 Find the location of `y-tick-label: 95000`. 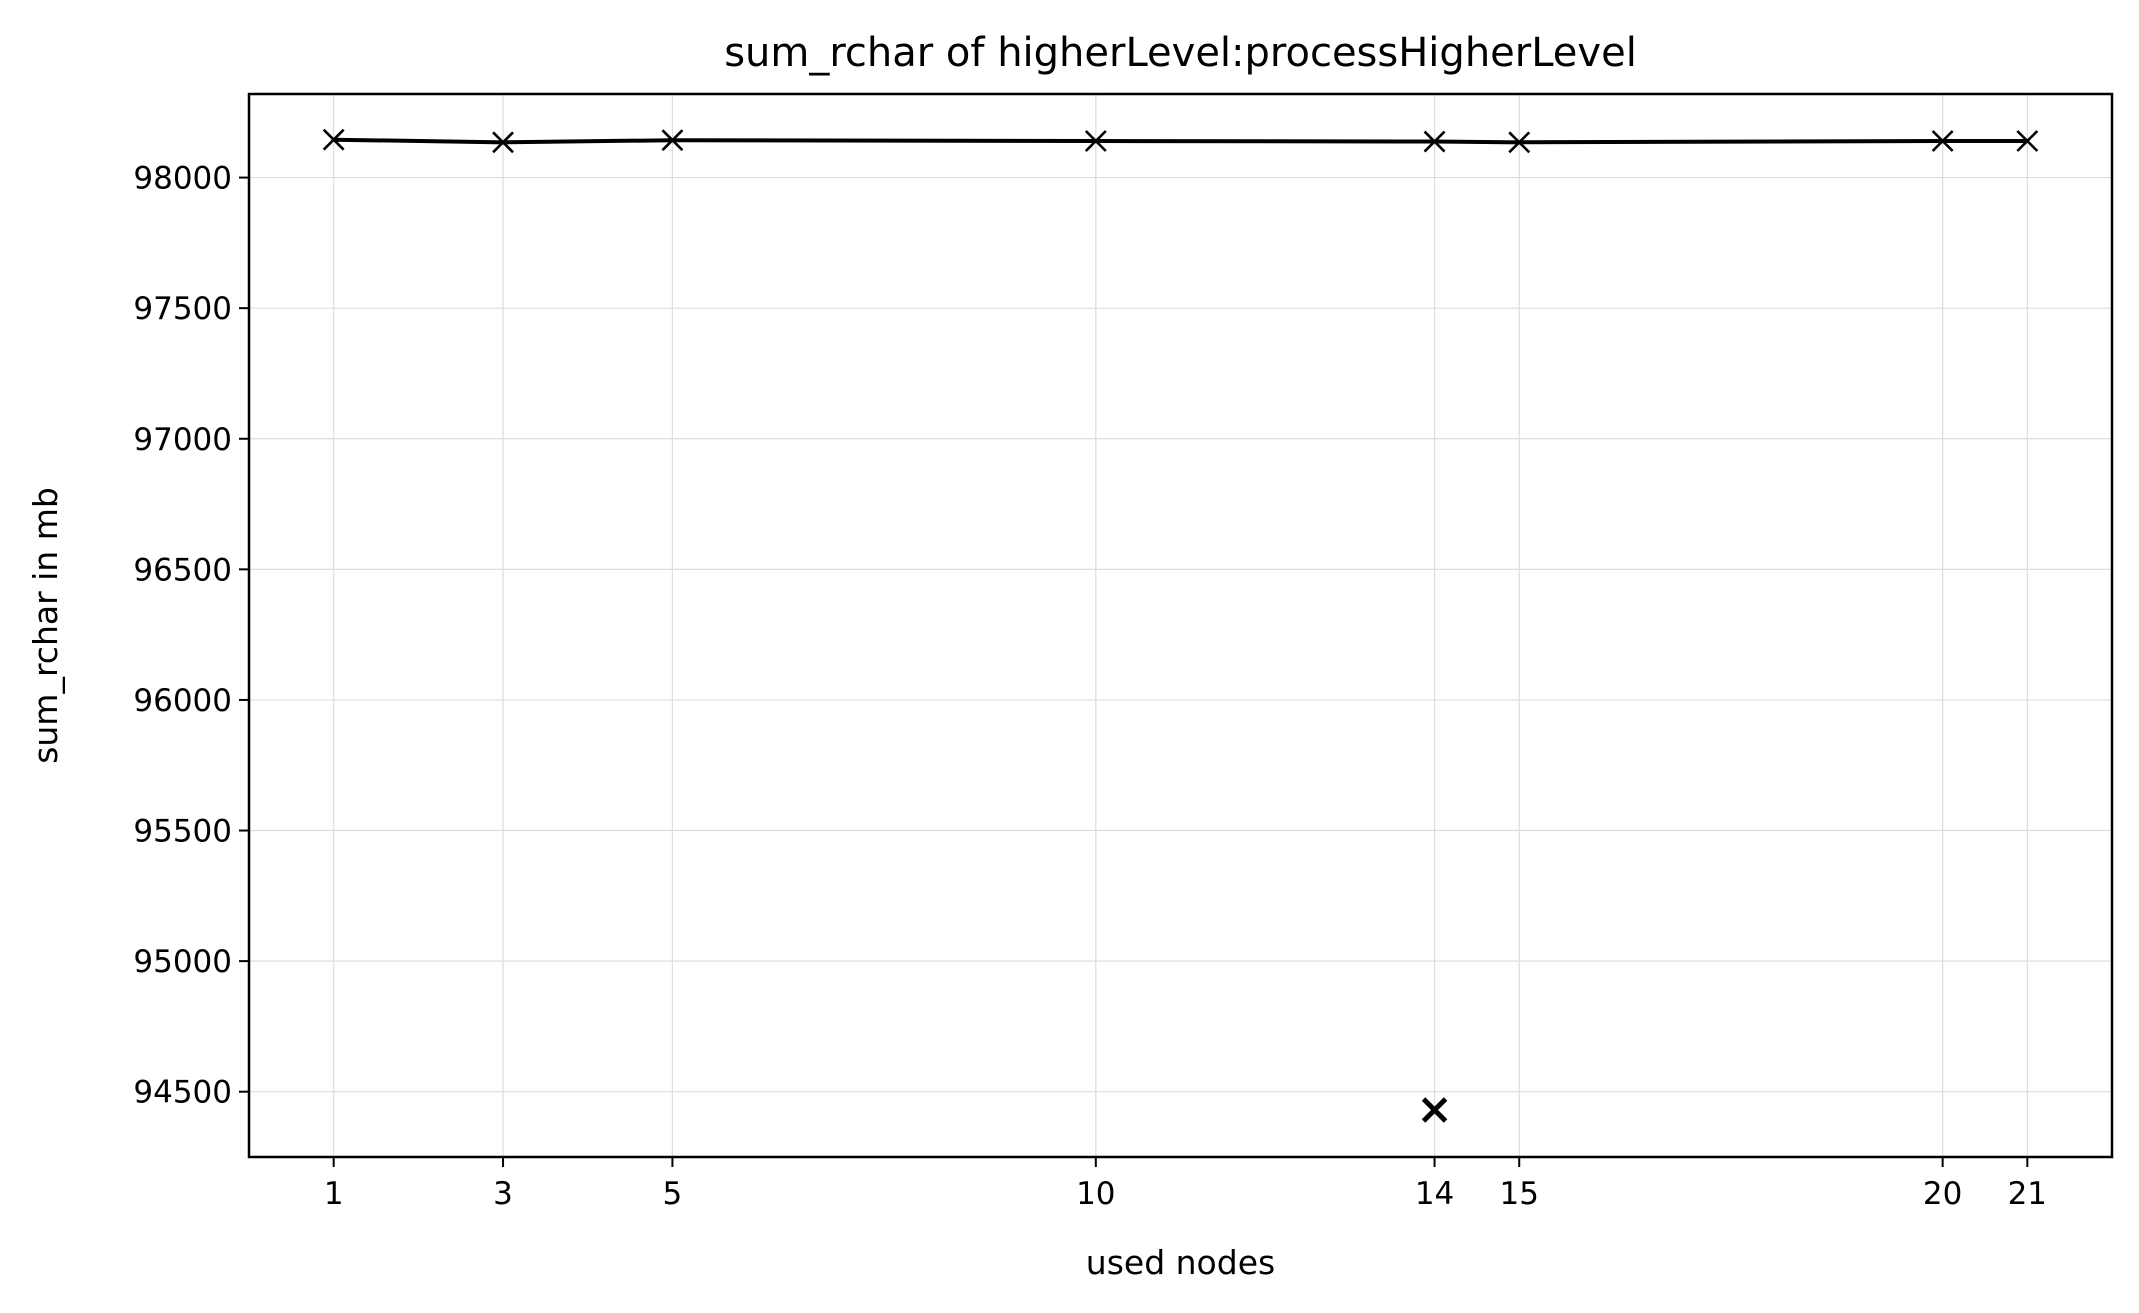

y-tick-label: 95000 is located at coordinates (182, 962).